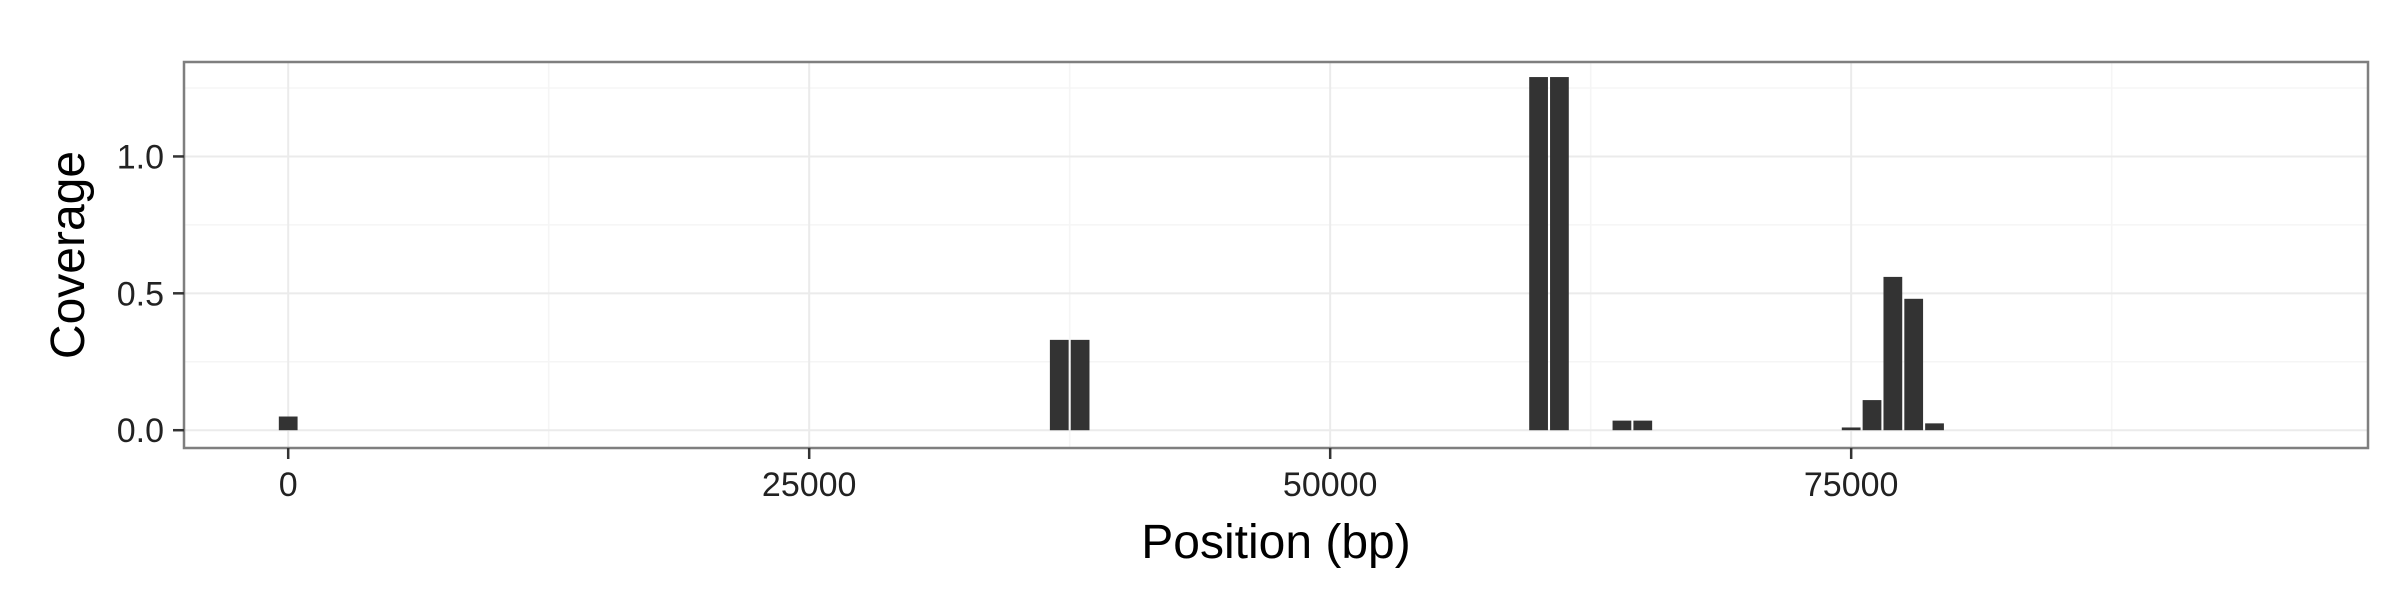 The height and width of the screenshot is (600, 2400). Describe the element at coordinates (140, 157) in the screenshot. I see `y-tick-label: 1.0` at that location.